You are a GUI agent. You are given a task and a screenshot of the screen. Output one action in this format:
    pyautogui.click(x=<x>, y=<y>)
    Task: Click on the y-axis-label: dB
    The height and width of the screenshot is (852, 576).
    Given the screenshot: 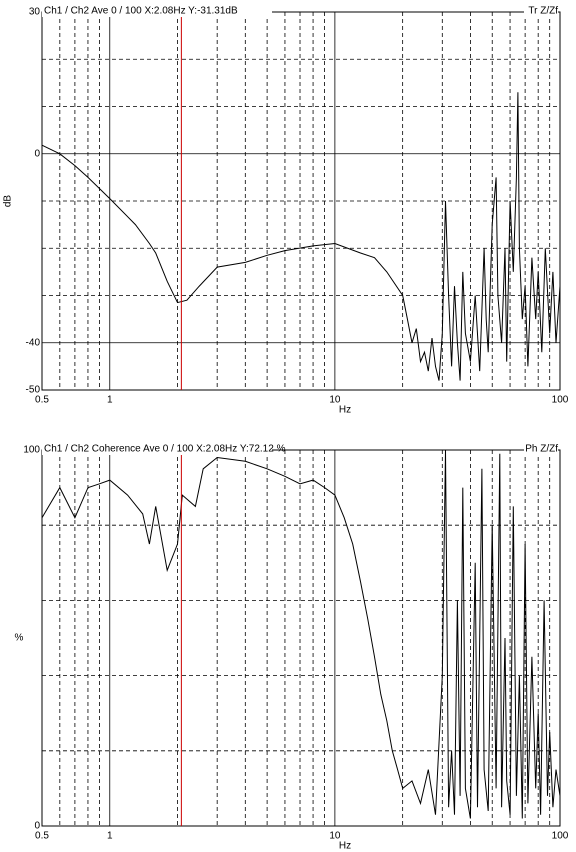 What is the action you would take?
    pyautogui.click(x=8, y=201)
    